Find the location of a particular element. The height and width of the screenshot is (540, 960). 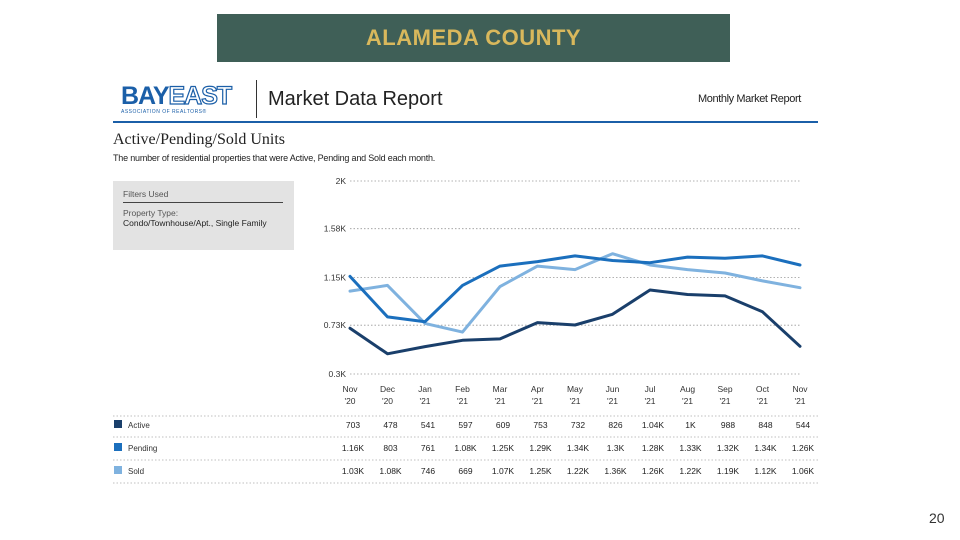

data-label: 826 is located at coordinates (615, 425).